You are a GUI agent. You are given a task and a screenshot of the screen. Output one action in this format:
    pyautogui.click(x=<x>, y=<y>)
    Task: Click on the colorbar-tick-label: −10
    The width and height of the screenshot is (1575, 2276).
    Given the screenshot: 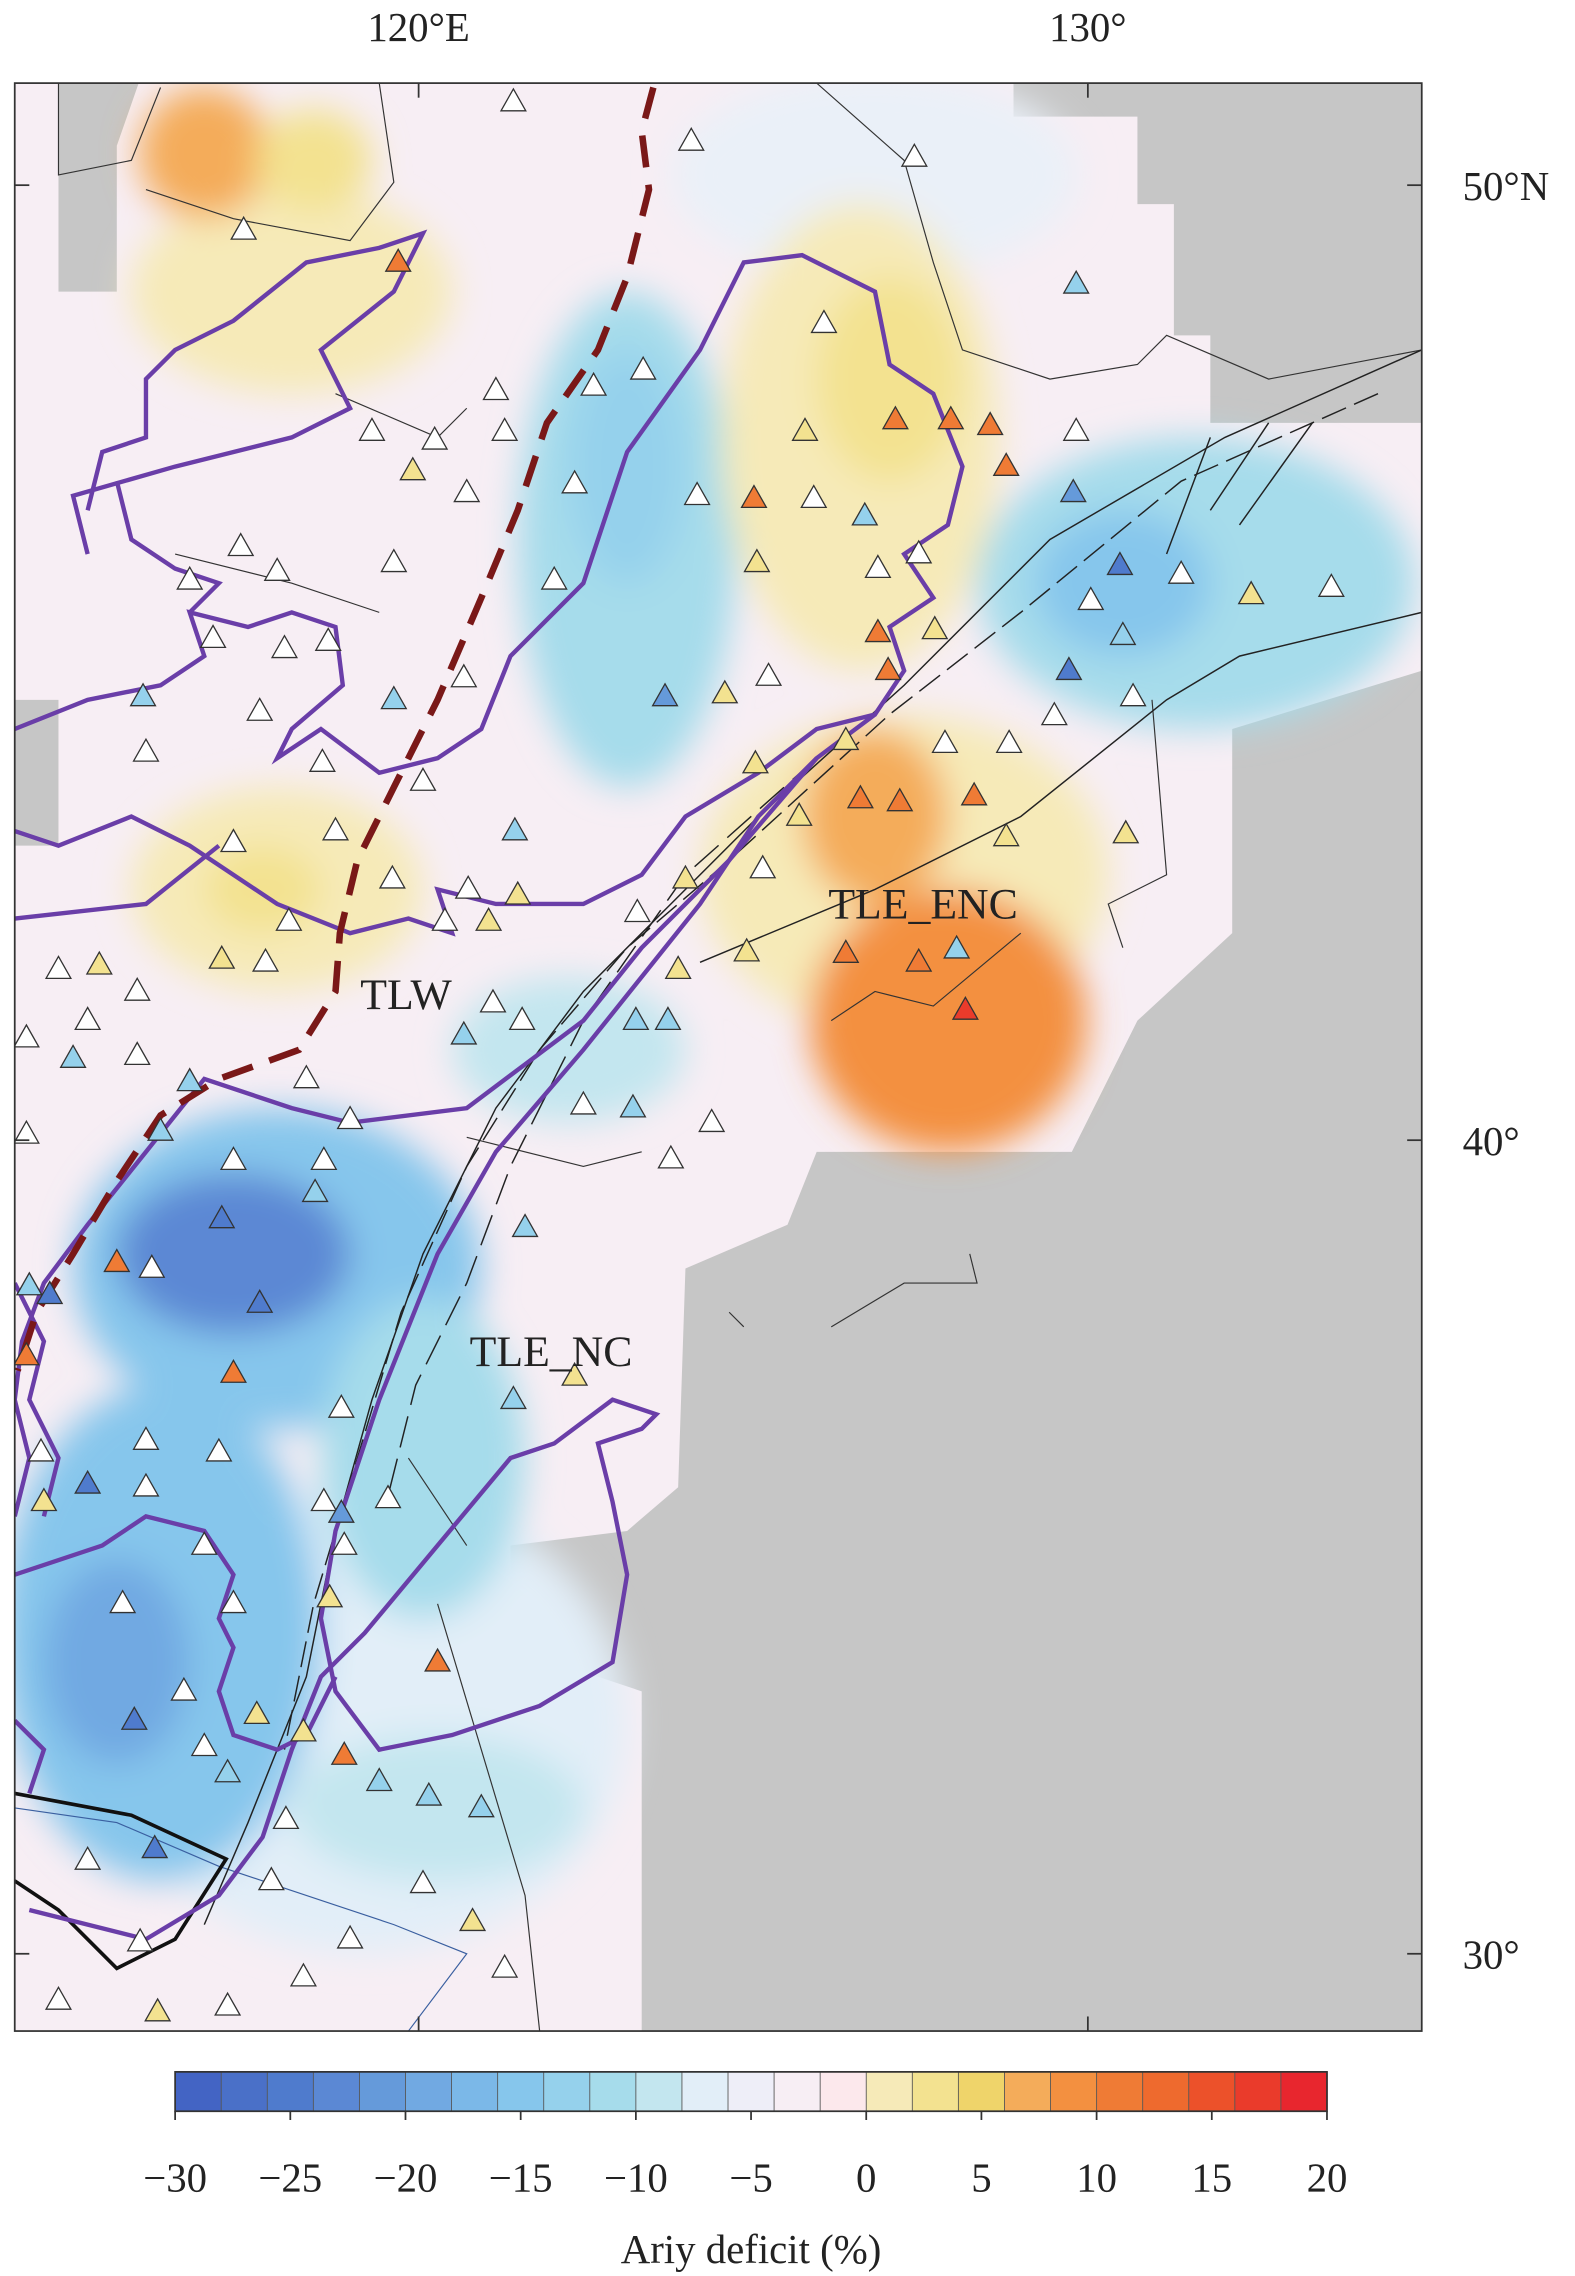 What is the action you would take?
    pyautogui.click(x=636, y=2177)
    